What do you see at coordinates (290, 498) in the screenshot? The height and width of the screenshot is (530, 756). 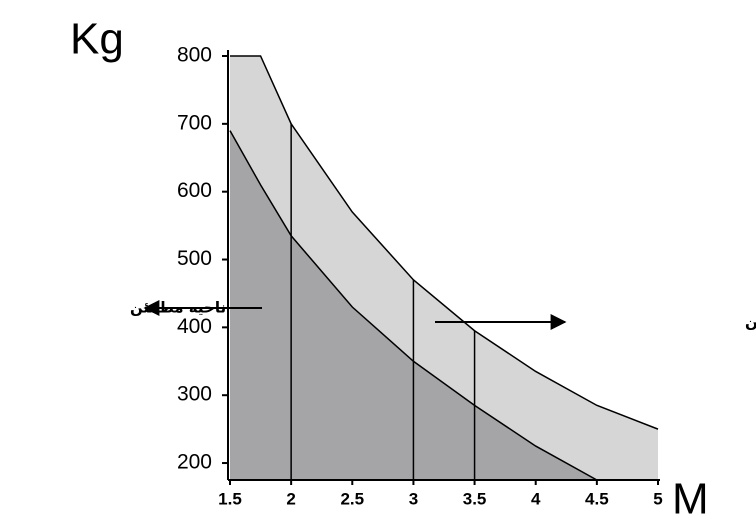 I see `x-tick-label: 2` at bounding box center [290, 498].